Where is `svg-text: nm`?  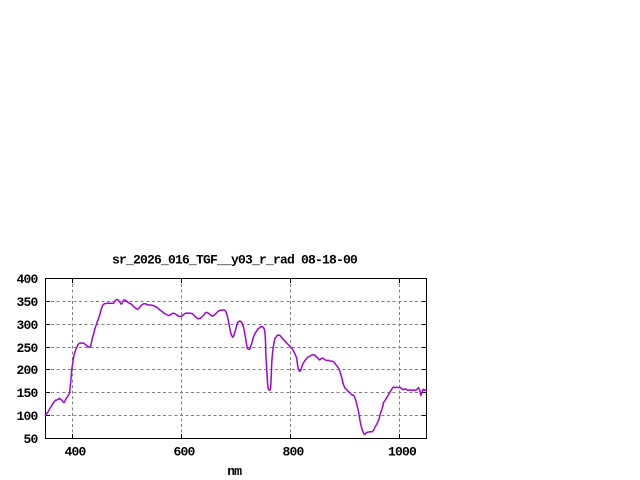
svg-text: nm is located at coordinates (234, 471).